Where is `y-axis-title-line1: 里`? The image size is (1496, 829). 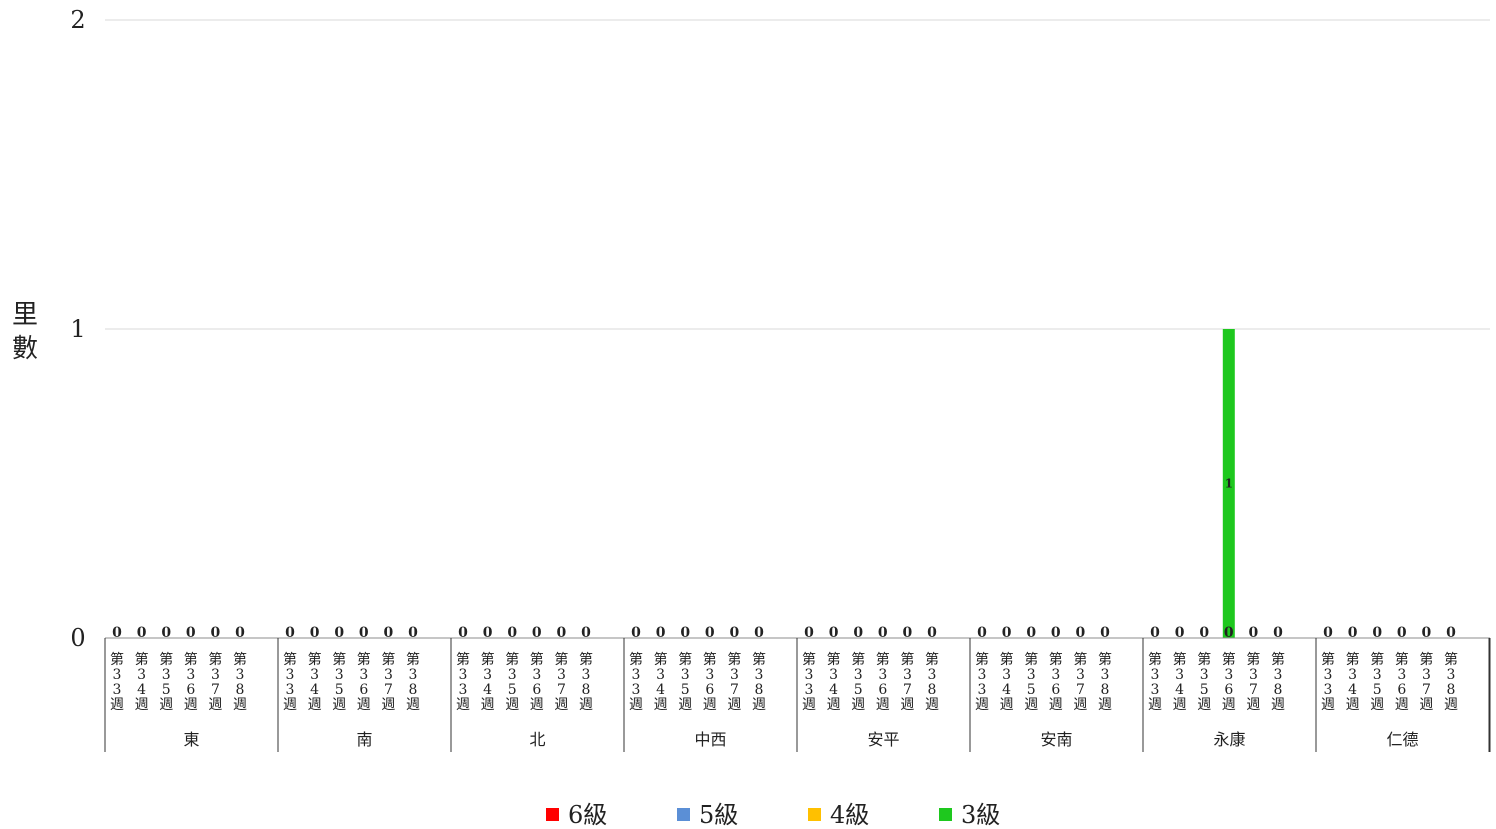
y-axis-title-line1: 里 is located at coordinates (25, 315).